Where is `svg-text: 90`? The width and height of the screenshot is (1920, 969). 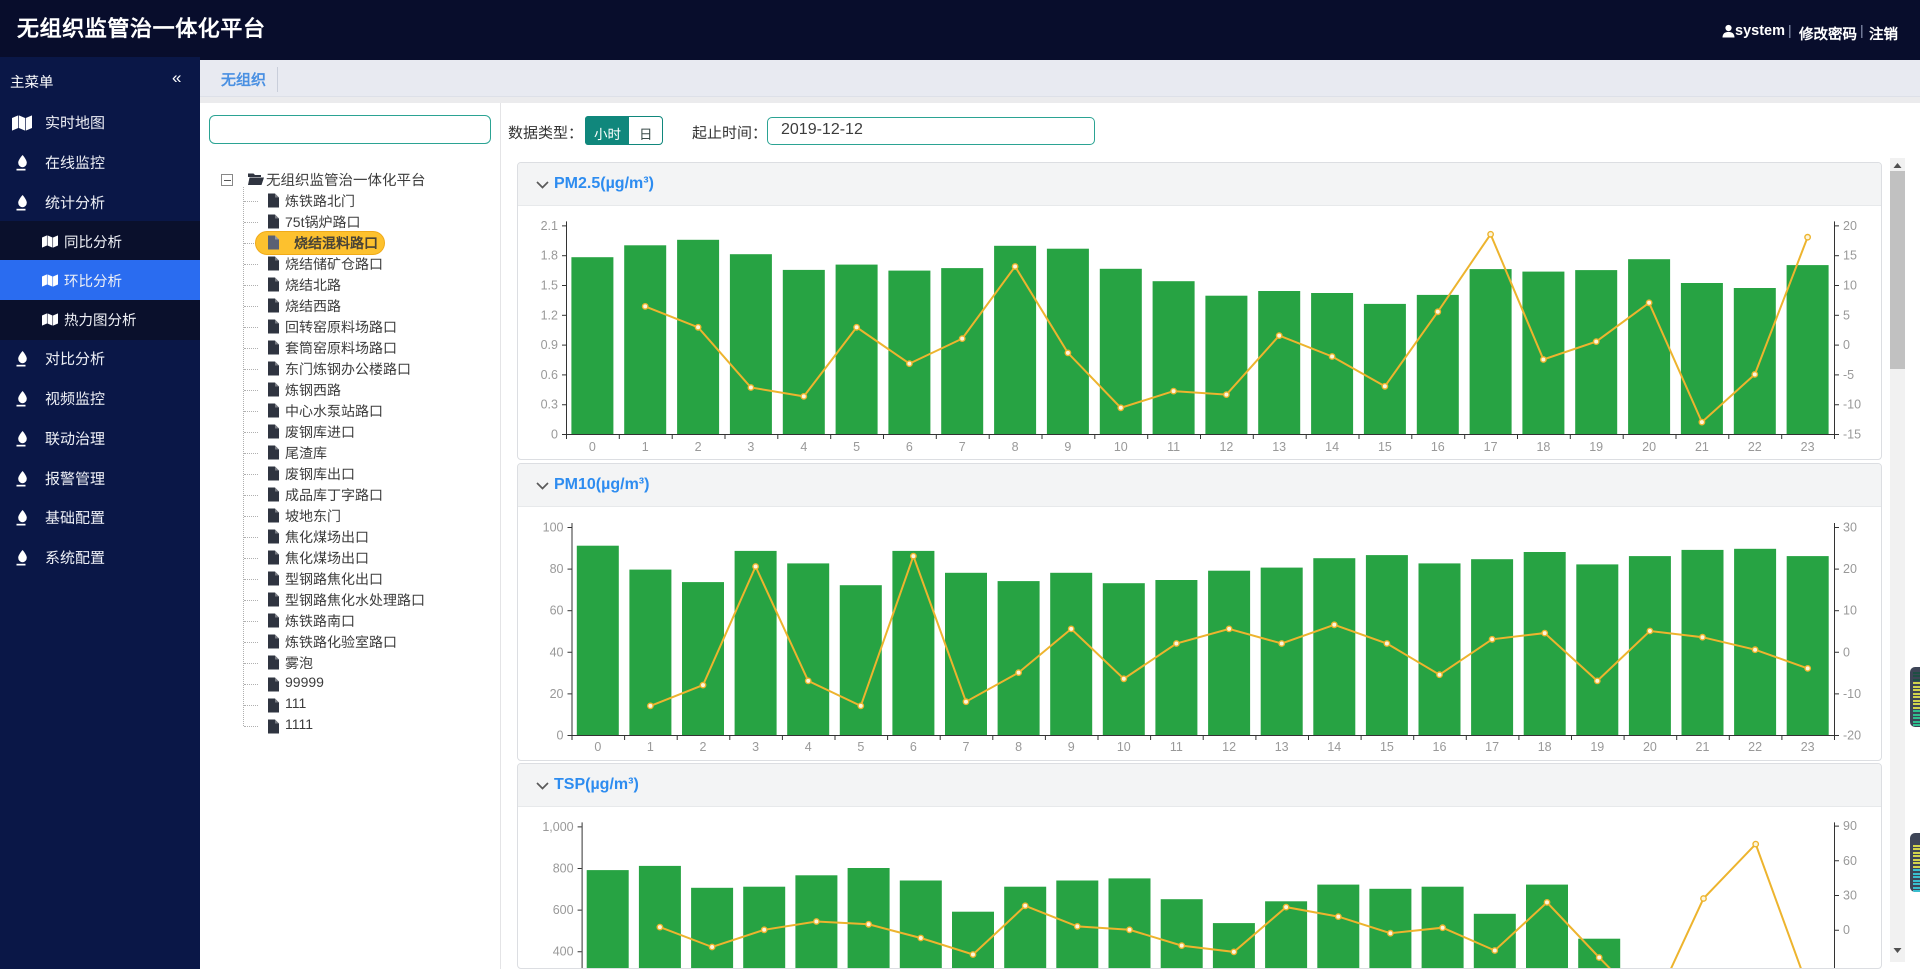
svg-text: 90 is located at coordinates (1850, 826).